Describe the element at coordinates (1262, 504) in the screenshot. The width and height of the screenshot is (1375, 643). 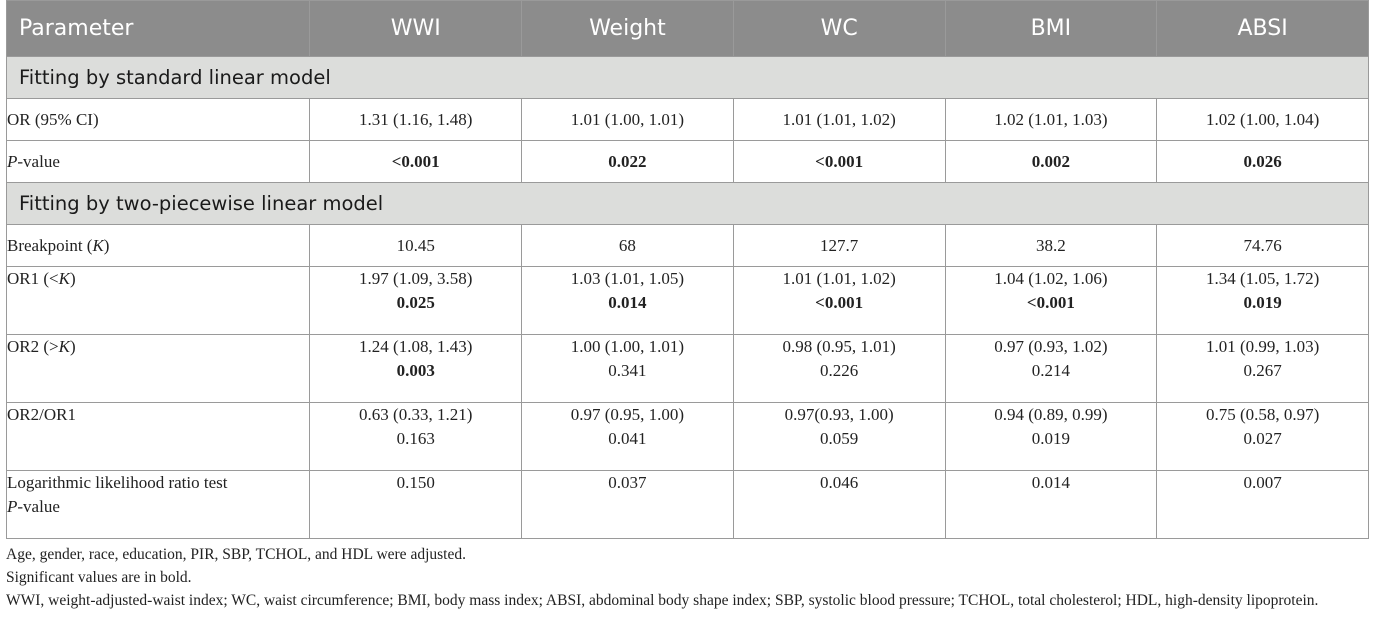
I see `cell-llr-absi: 0.007` at that location.